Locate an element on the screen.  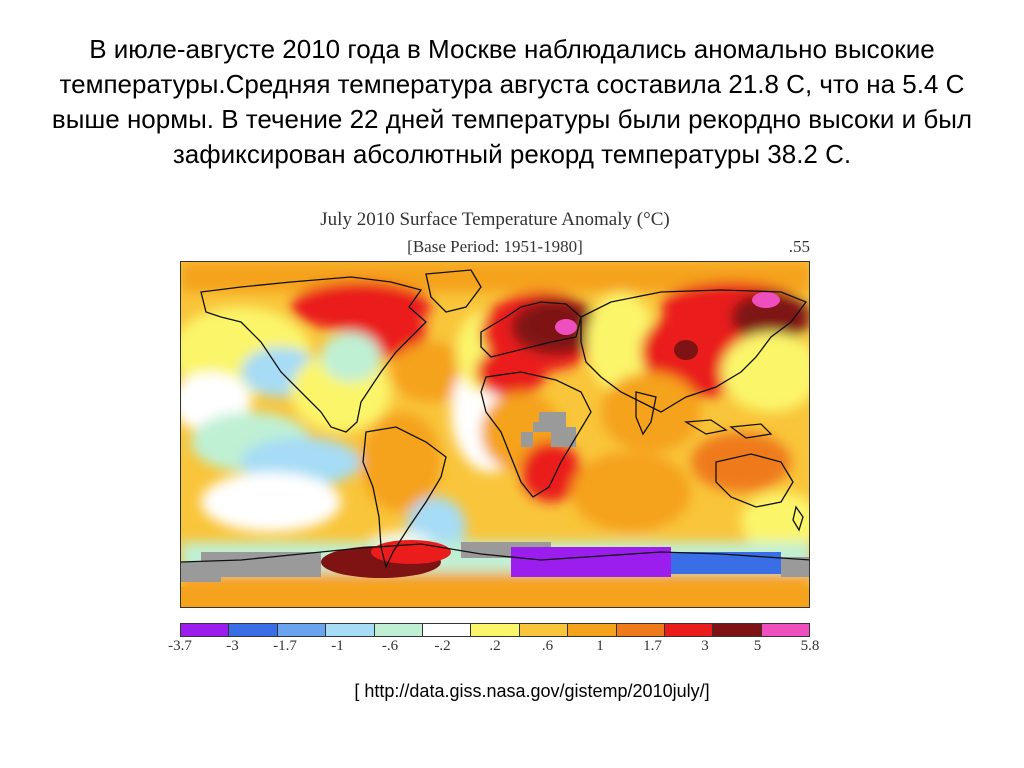
legend-tick-label: -3 is located at coordinates (232, 646).